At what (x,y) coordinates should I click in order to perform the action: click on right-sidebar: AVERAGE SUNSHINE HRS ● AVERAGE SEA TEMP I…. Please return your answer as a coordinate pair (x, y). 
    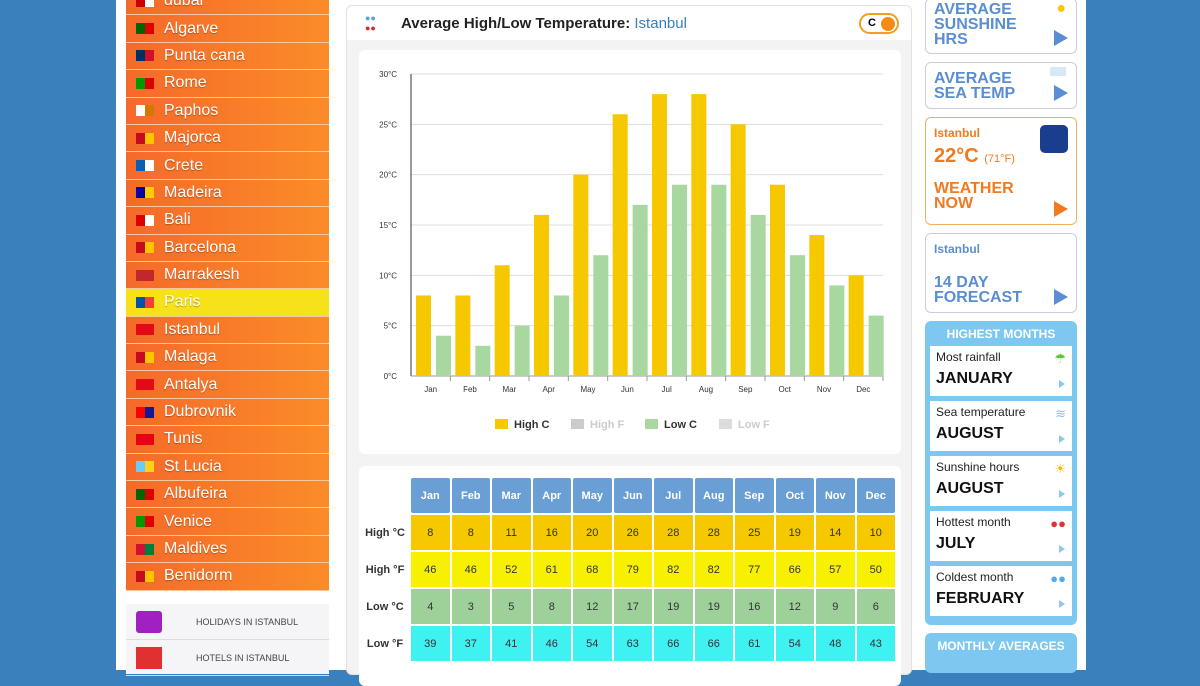
    Looking at the image, I should click on (1001, 336).